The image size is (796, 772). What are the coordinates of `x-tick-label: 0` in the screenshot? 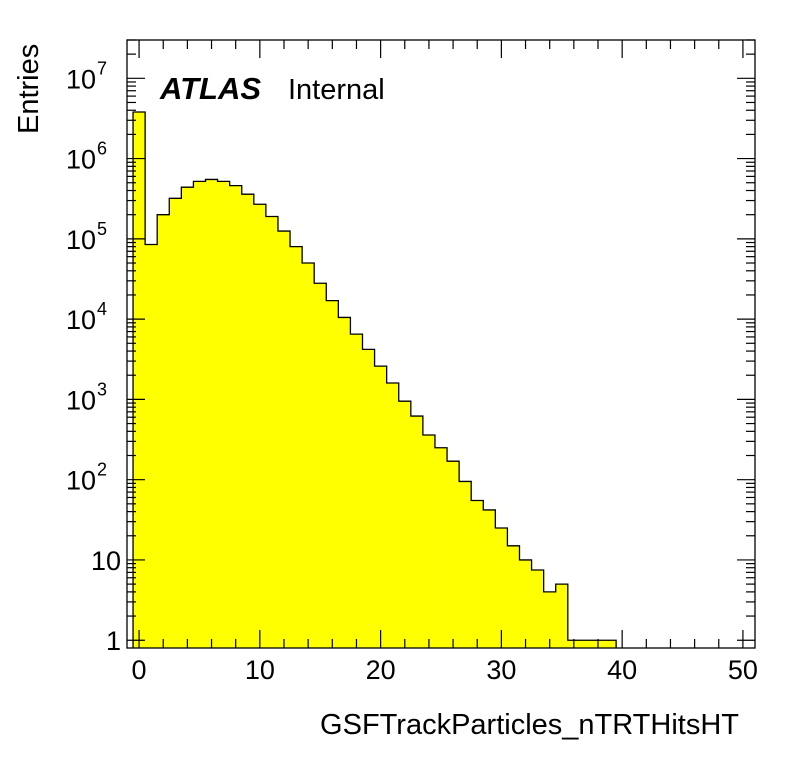 It's located at (139, 670).